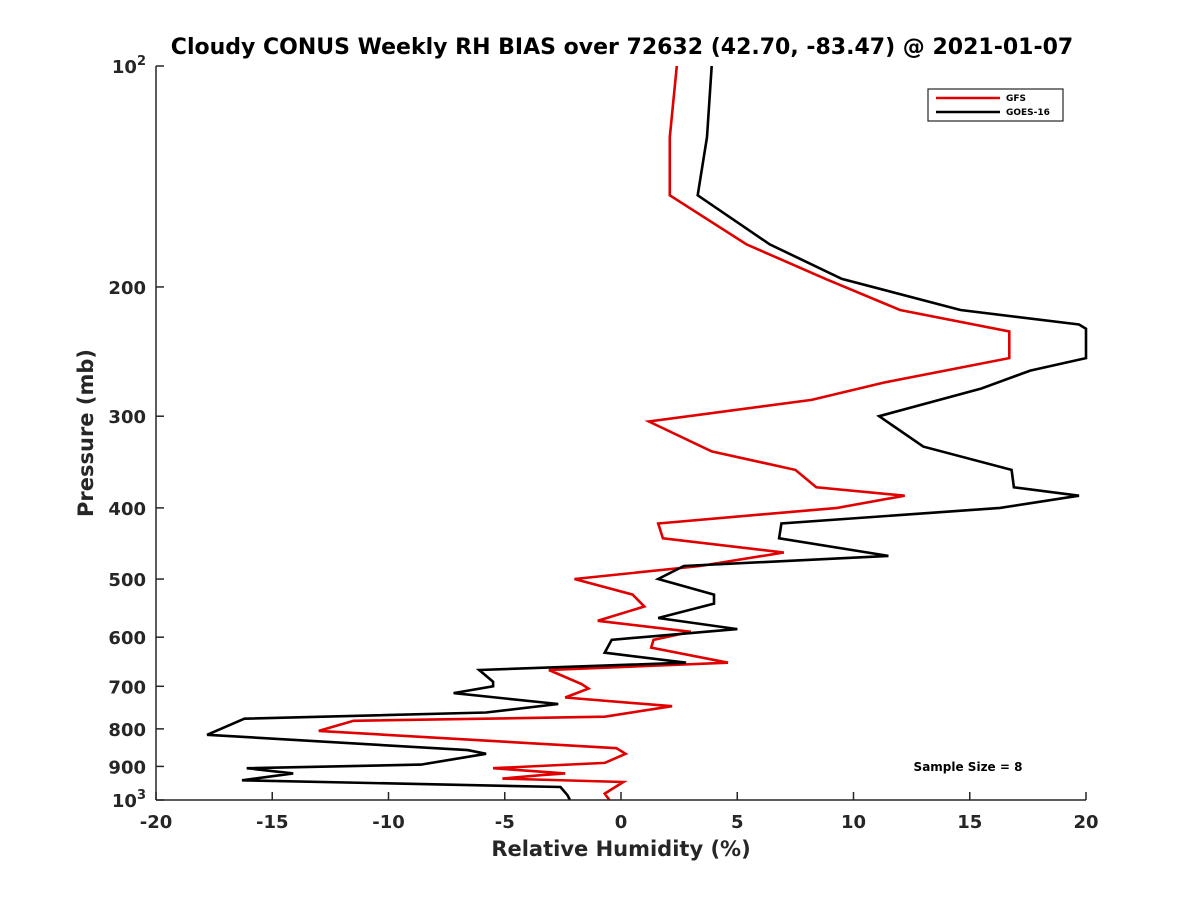  I want to click on legend-label-gfs: GFS, so click(1016, 99).